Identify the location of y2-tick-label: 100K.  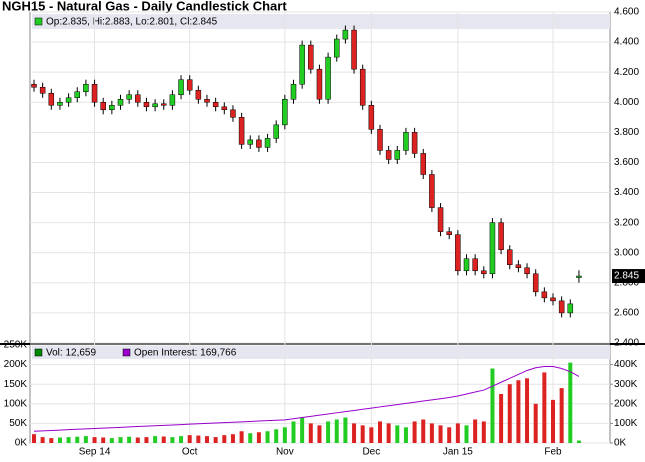
(626, 423).